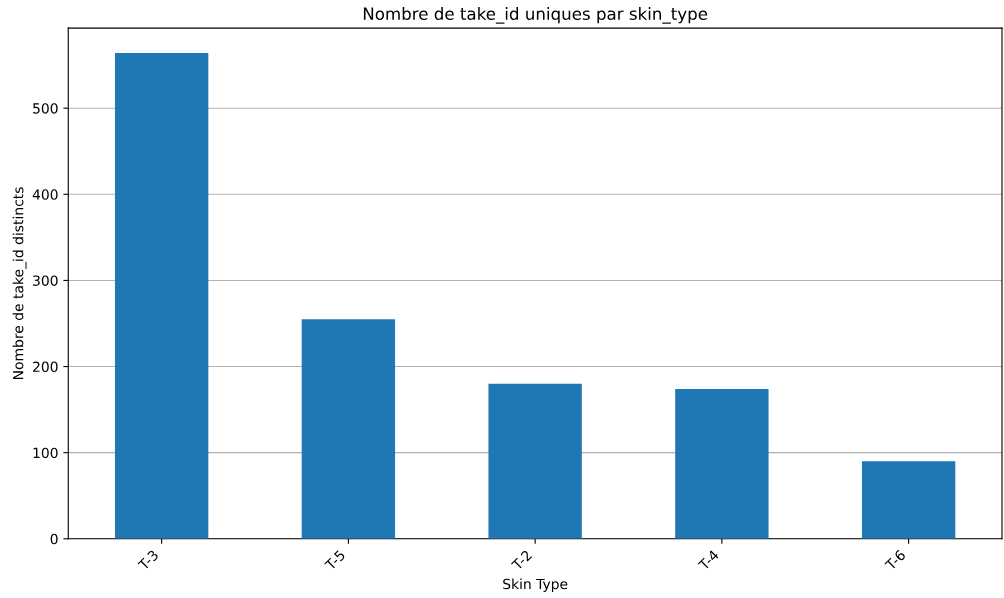  I want to click on y-tick-label: 500, so click(45, 108).